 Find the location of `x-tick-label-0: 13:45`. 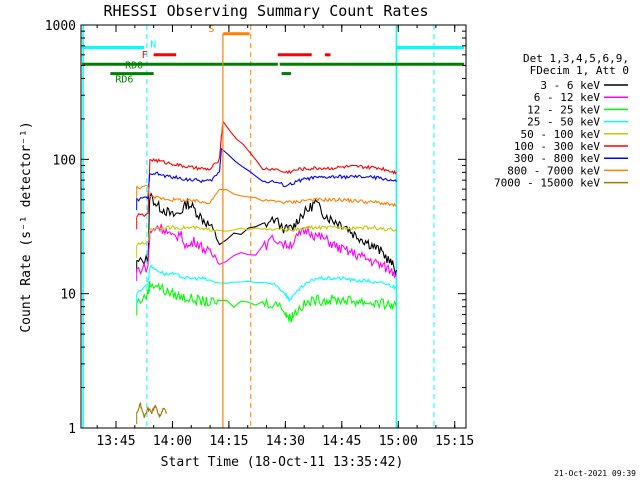

x-tick-label-0: 13:45 is located at coordinates (115, 441).